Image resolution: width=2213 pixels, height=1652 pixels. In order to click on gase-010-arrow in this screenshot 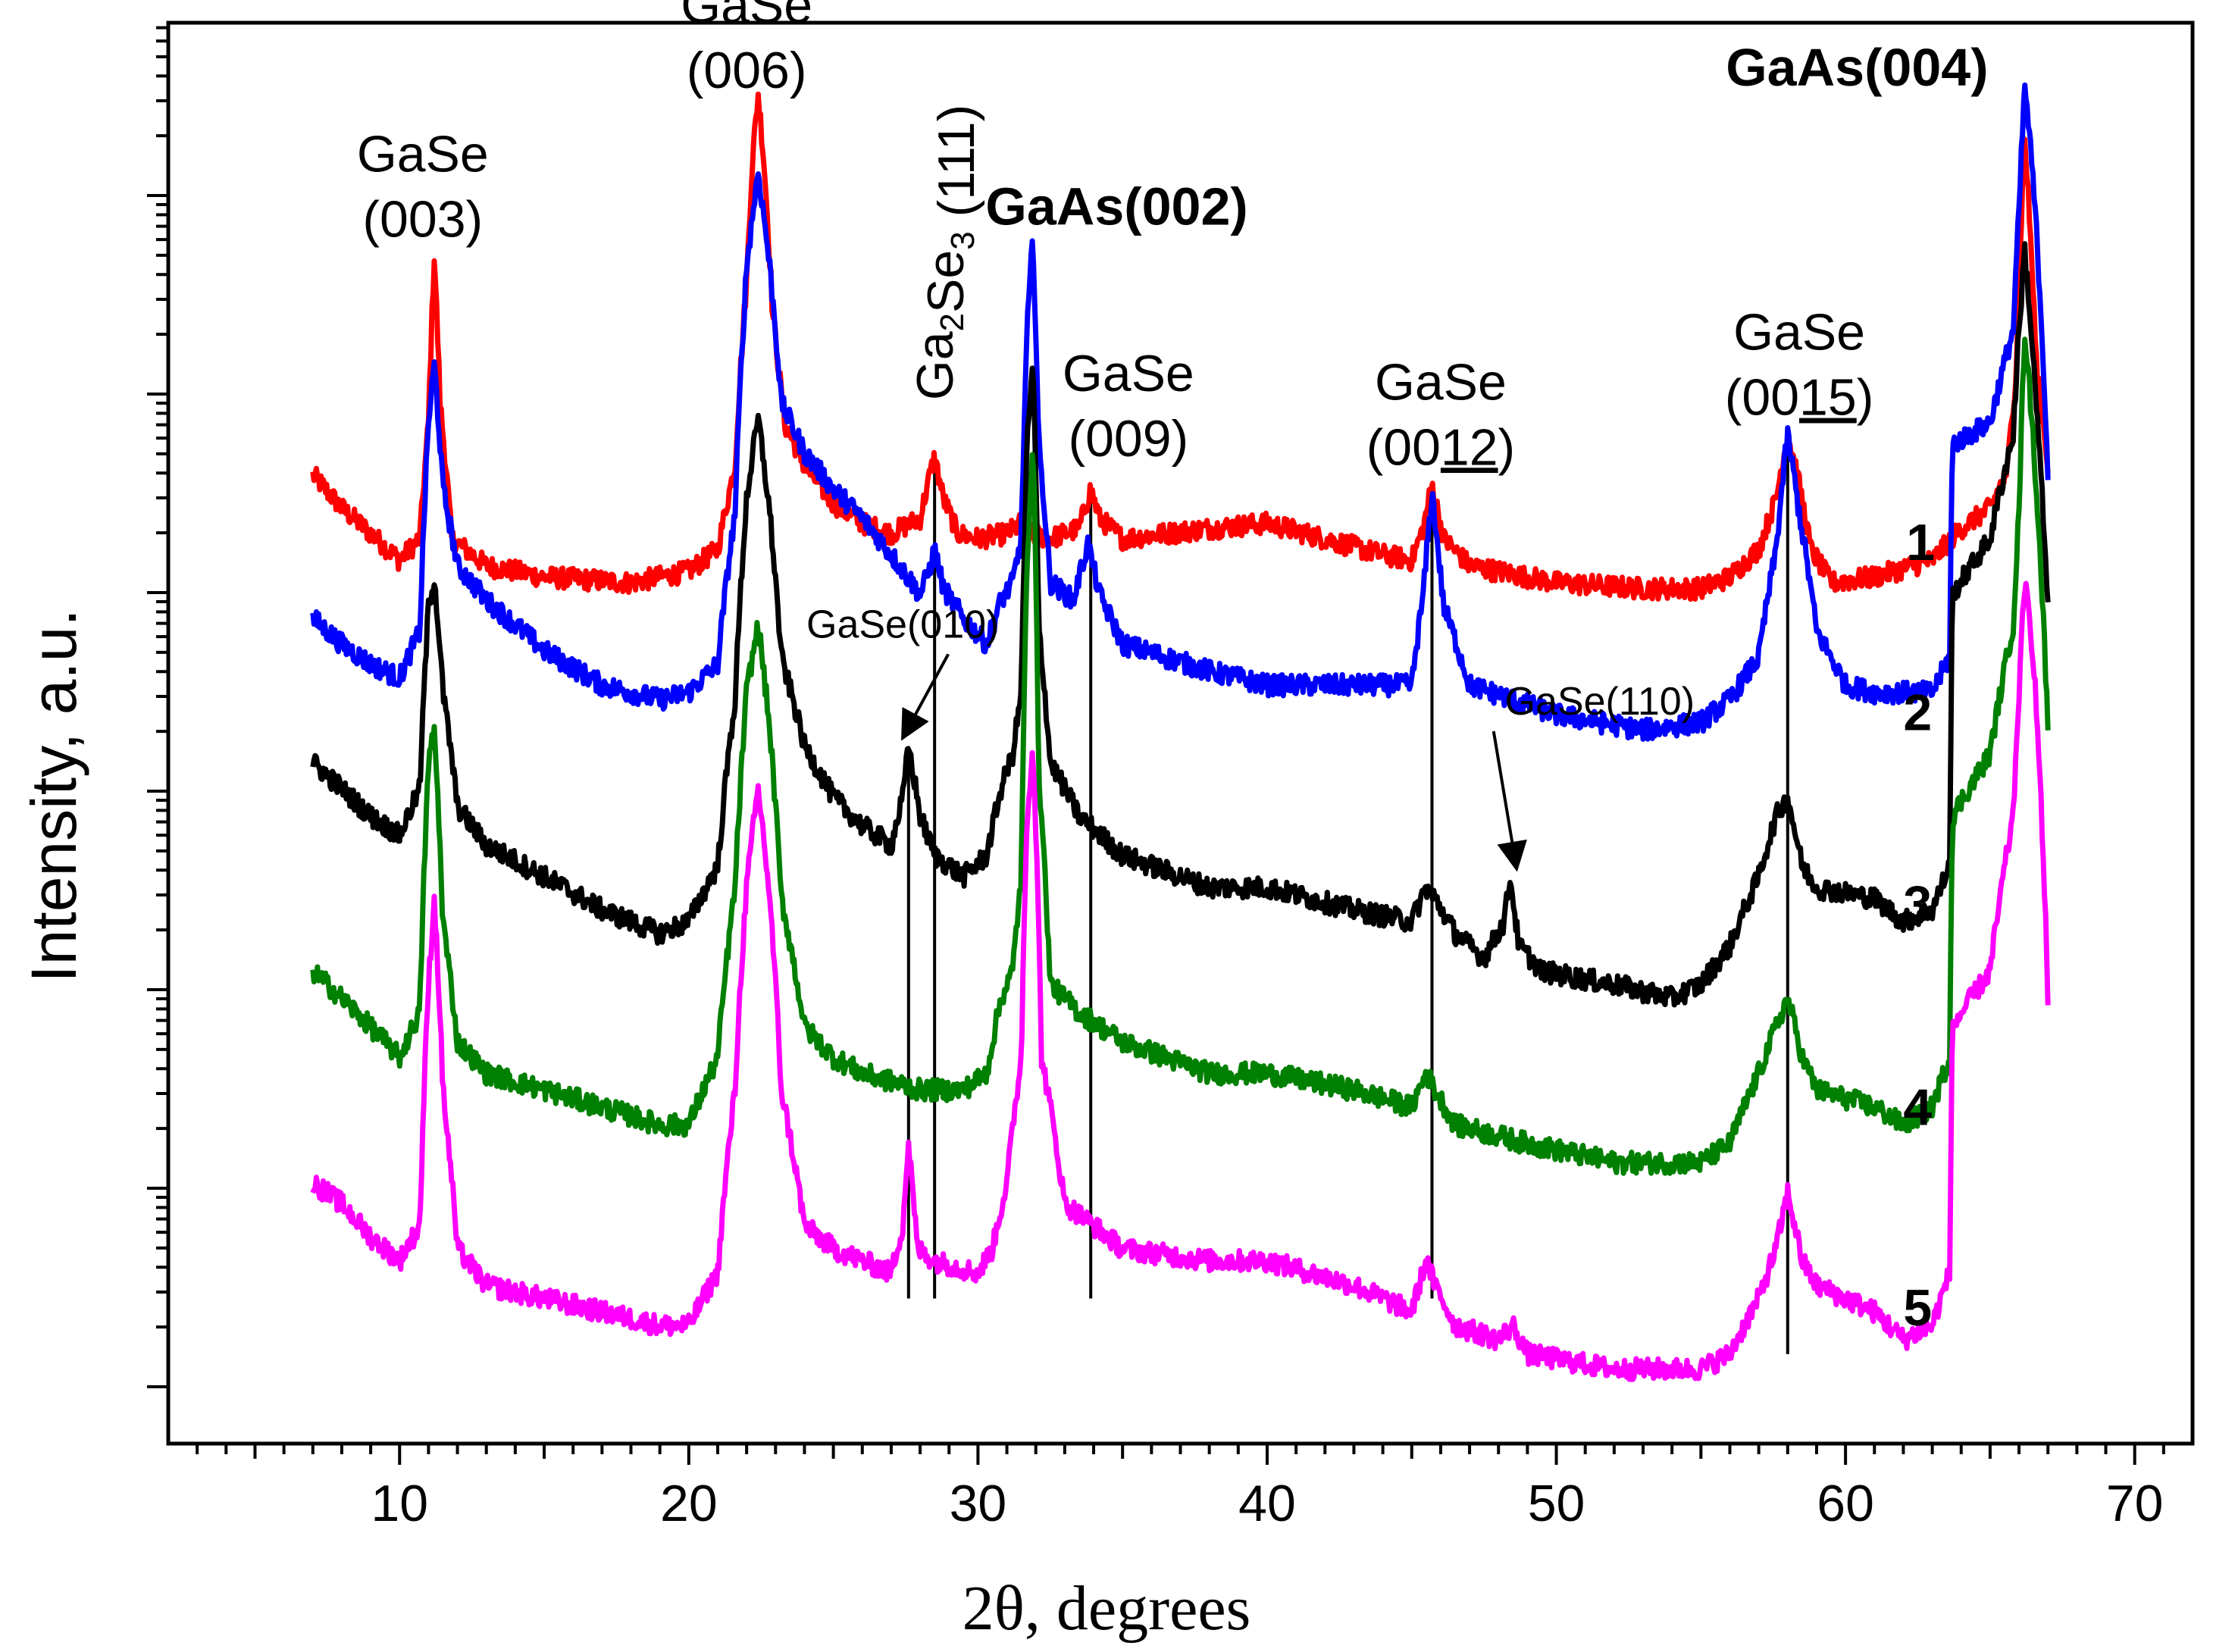, I will do `click(925, 697)`.